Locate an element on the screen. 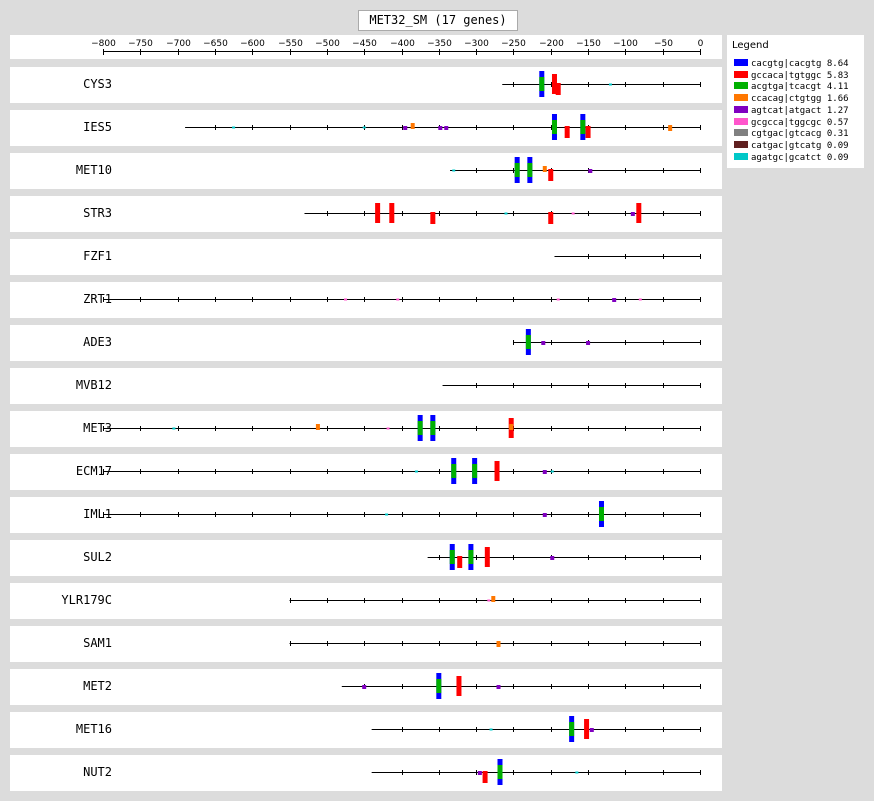 This screenshot has width=874, height=801. legend-item: gccaca|tgtggc 5.83 is located at coordinates (791, 76).